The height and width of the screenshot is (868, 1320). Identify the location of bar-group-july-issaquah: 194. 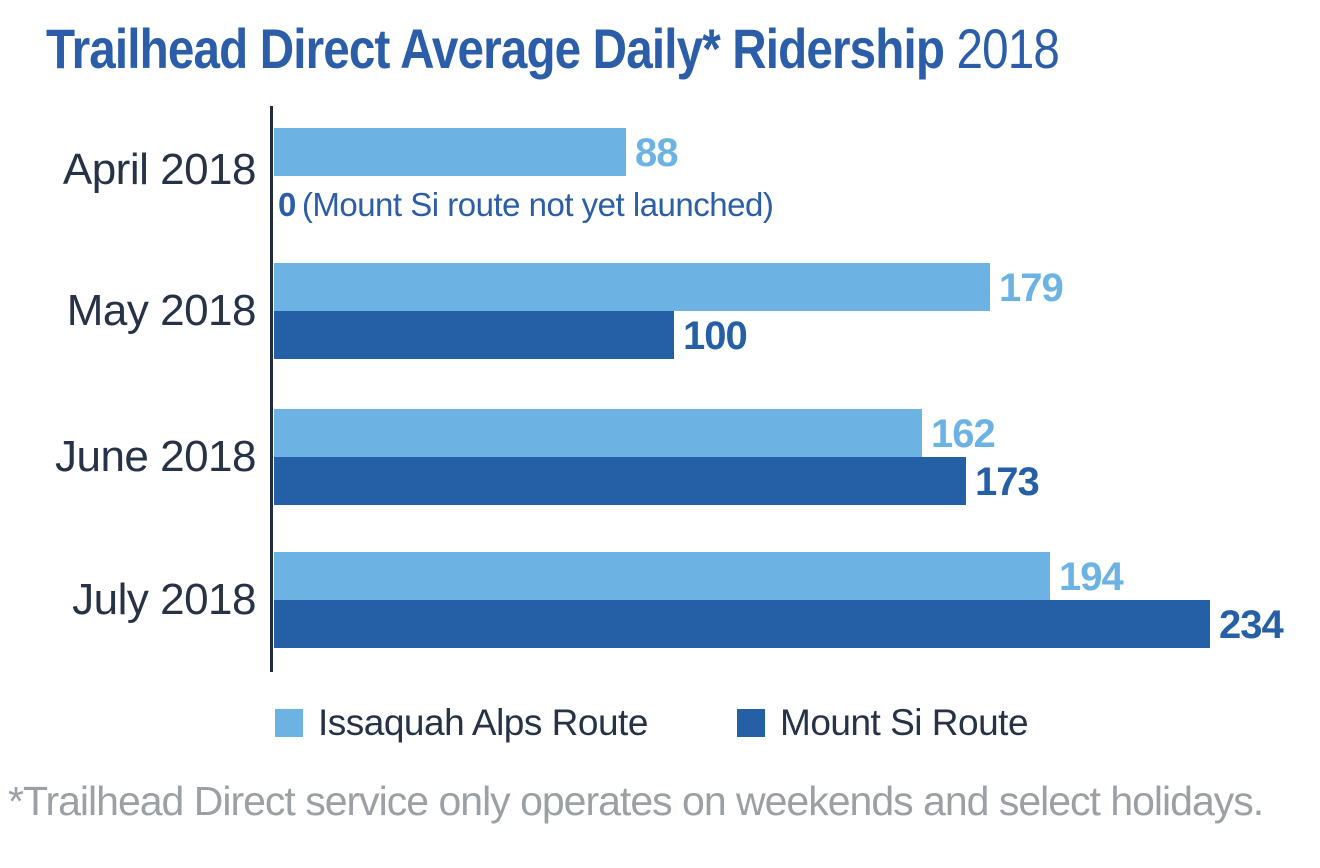
(699, 576).